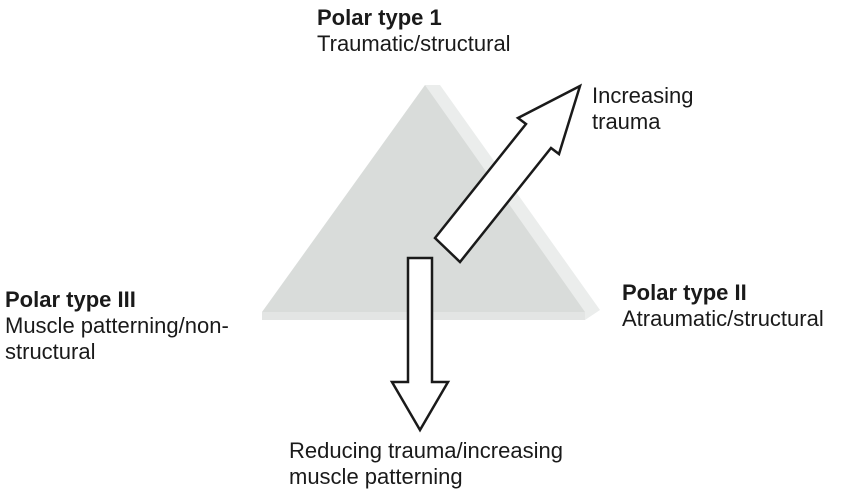 The width and height of the screenshot is (850, 500). I want to click on reducing-trauma-line1: Reducing trauma/increasing, so click(426, 450).